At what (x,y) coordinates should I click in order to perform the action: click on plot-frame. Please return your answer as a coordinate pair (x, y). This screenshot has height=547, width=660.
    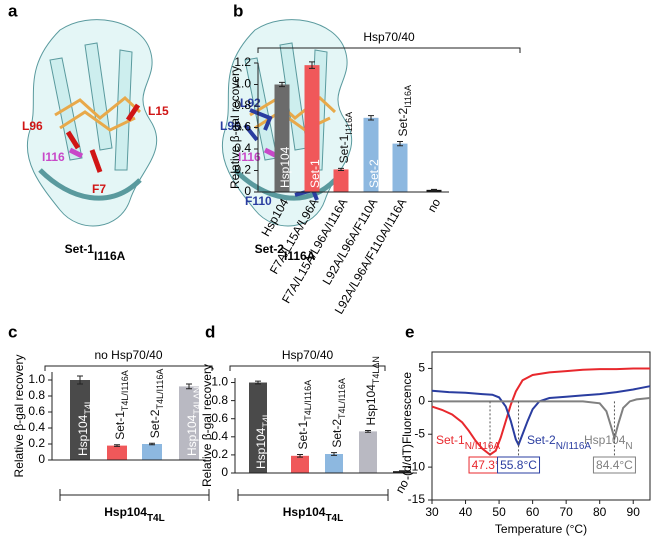
    Looking at the image, I should click on (541, 426).